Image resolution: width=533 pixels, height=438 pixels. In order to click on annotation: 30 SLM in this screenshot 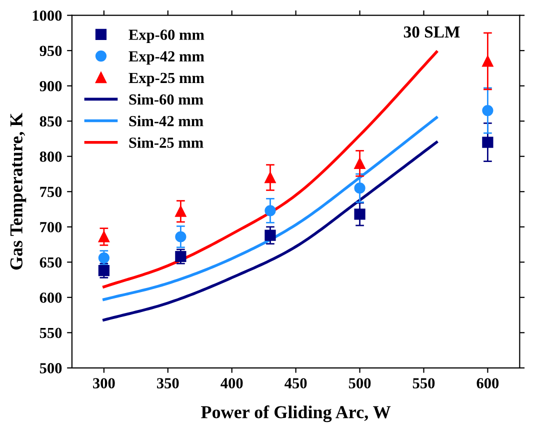, I will do `click(432, 32)`.